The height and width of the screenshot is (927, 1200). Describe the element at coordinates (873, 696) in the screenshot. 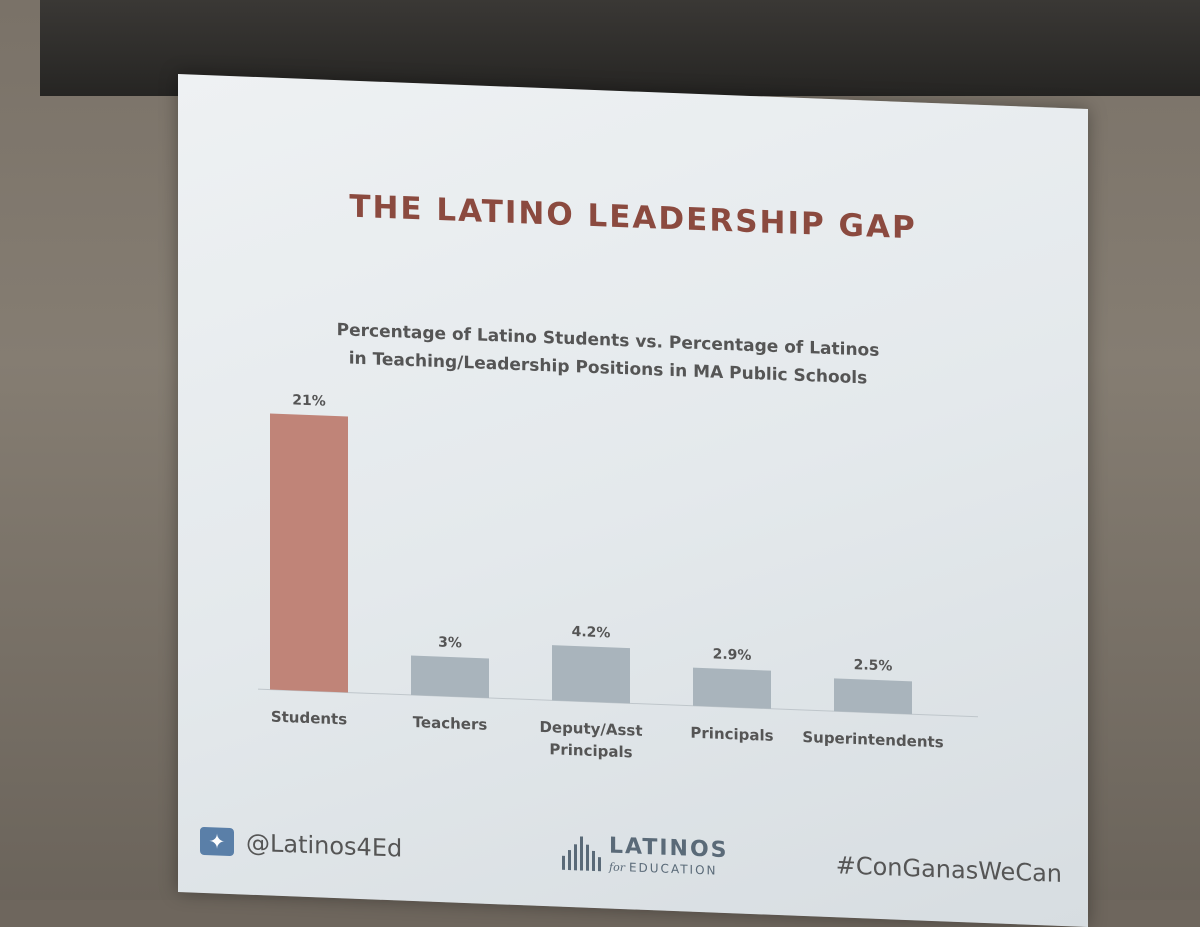

I see `bar-superintendents` at that location.